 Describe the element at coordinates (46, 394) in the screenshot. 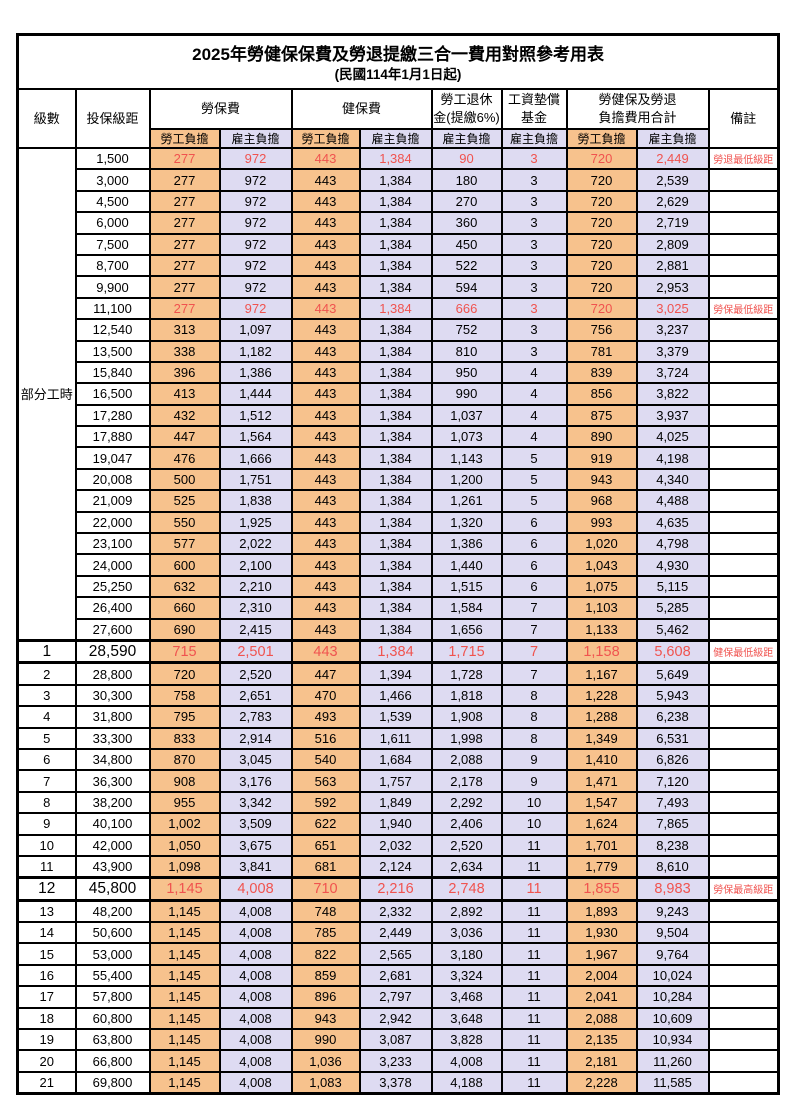

I see `part-time-label: 部分工時` at that location.